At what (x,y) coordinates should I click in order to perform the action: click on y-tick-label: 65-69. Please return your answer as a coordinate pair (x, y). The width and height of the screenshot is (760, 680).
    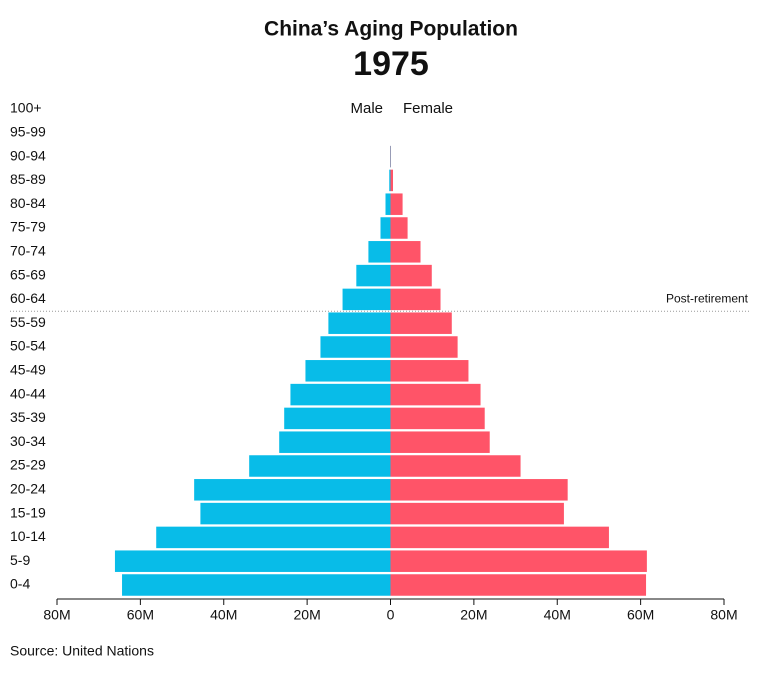
    Looking at the image, I should click on (28, 274).